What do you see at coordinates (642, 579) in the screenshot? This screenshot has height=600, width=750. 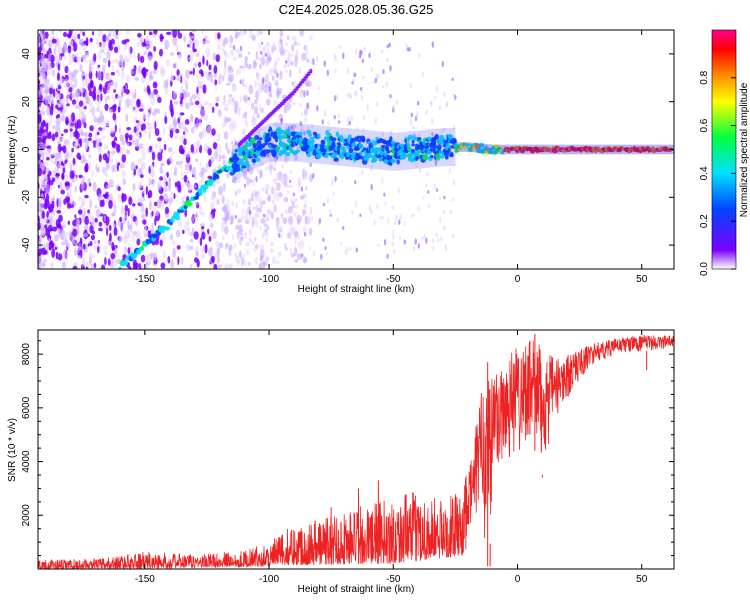 I see `x-tick-label: 50` at bounding box center [642, 579].